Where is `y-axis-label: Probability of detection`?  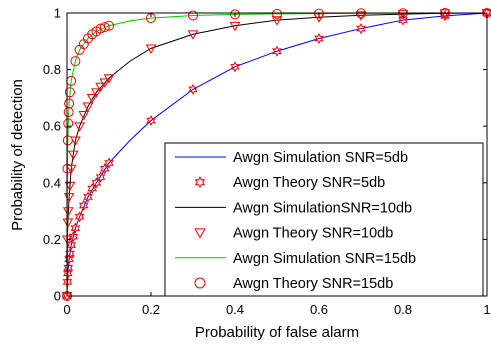 y-axis-label: Probability of detection is located at coordinates (17, 155).